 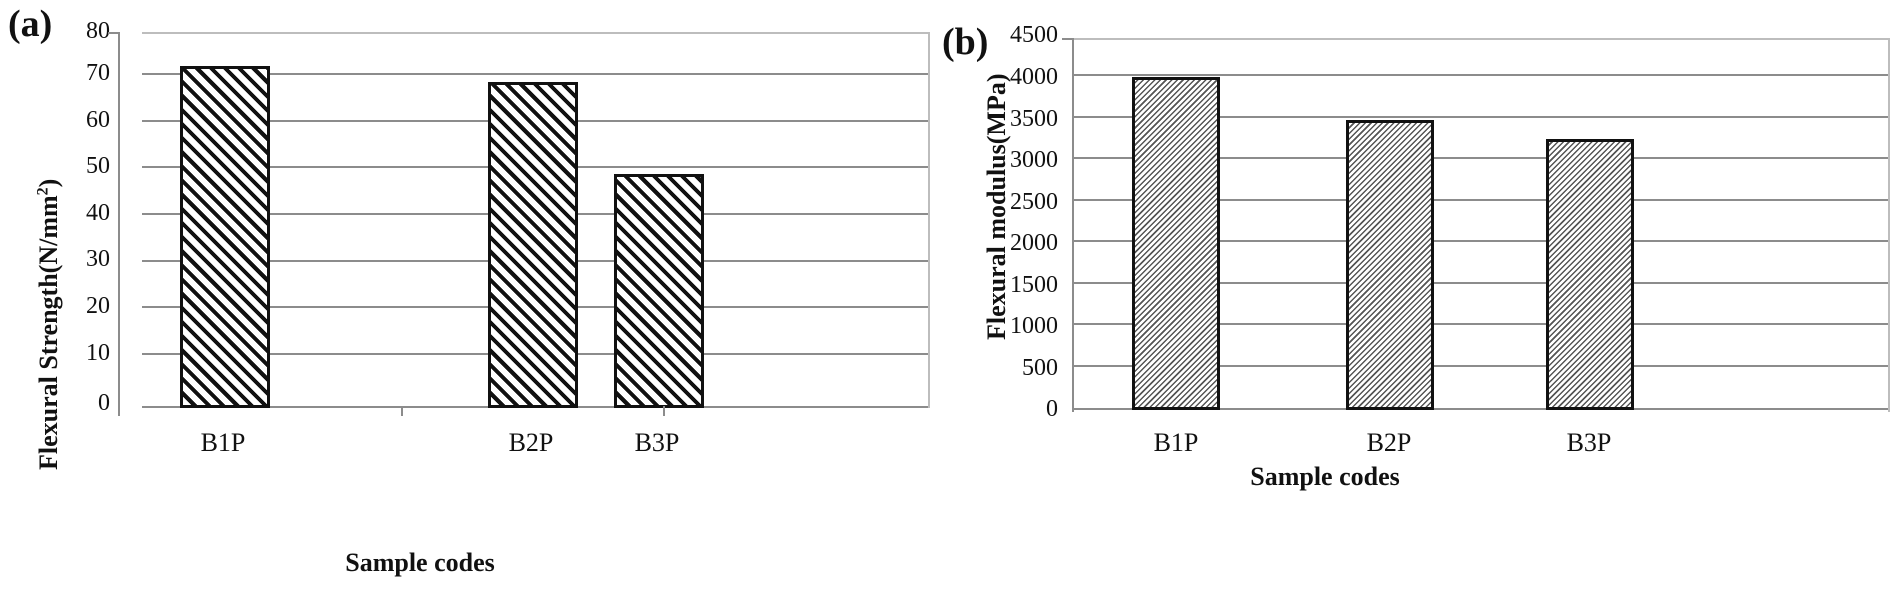 I want to click on panel-a-label: (a), so click(x=30, y=24).